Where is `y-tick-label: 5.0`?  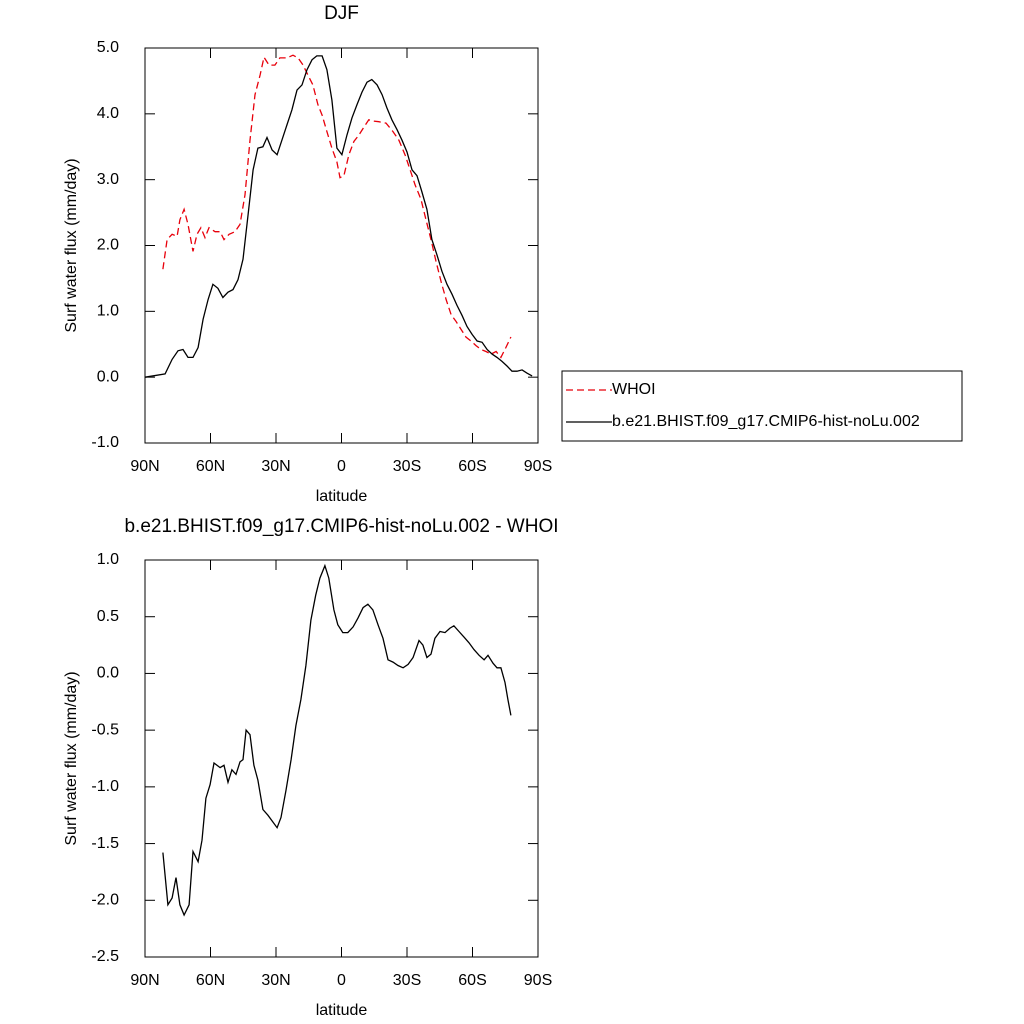
y-tick-label: 5.0 is located at coordinates (108, 47).